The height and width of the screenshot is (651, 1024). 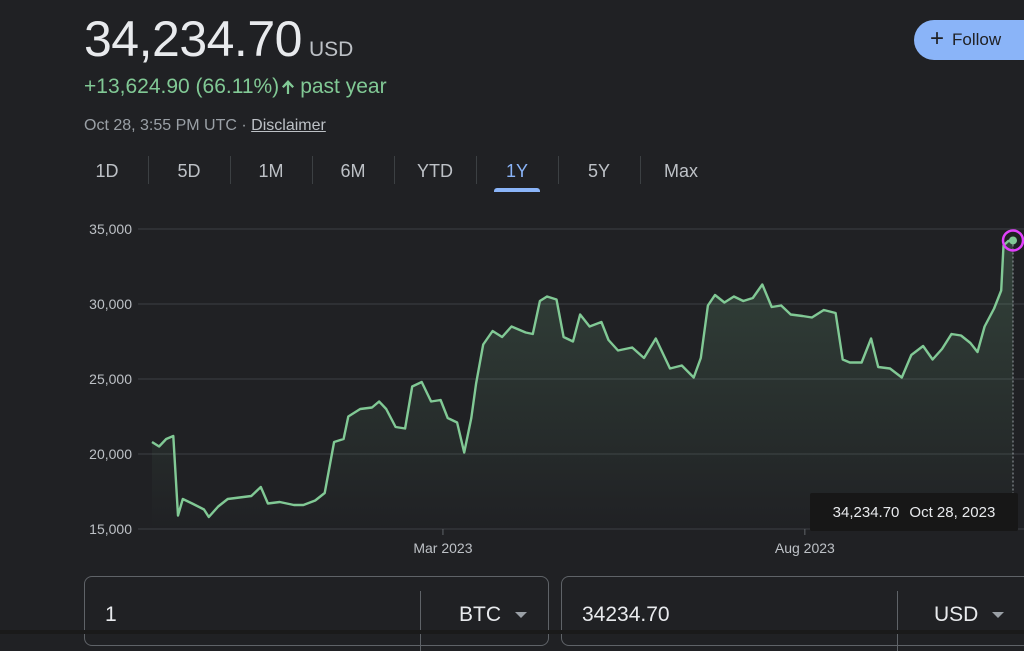 What do you see at coordinates (512, 632) in the screenshot?
I see `bottom-bar` at bounding box center [512, 632].